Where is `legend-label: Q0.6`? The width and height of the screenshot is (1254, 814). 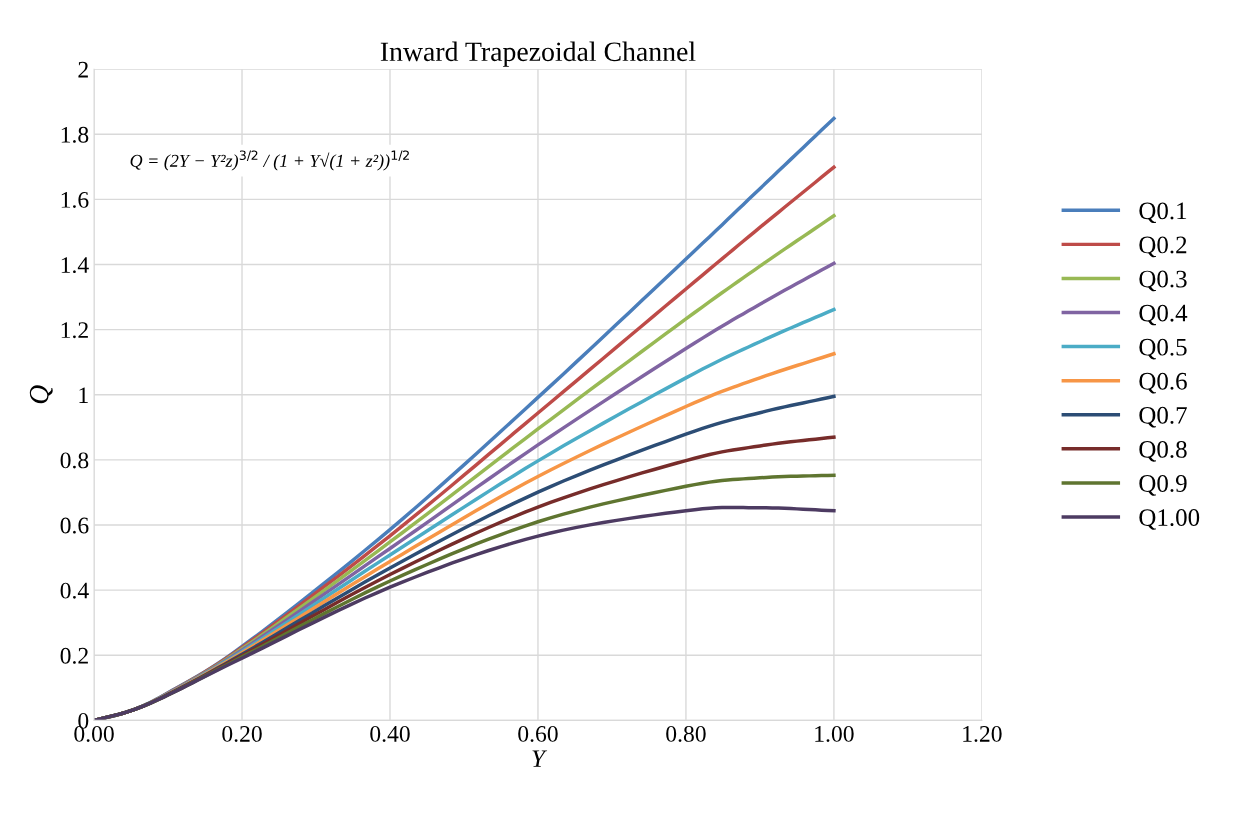 legend-label: Q0.6 is located at coordinates (1163, 383).